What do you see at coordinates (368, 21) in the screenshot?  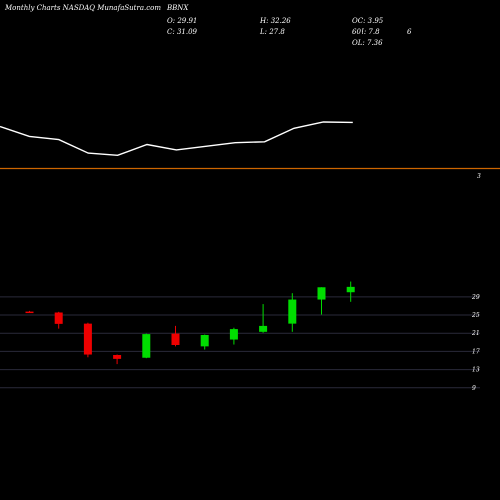 I see `oc-value: OC: 3.95` at bounding box center [368, 21].